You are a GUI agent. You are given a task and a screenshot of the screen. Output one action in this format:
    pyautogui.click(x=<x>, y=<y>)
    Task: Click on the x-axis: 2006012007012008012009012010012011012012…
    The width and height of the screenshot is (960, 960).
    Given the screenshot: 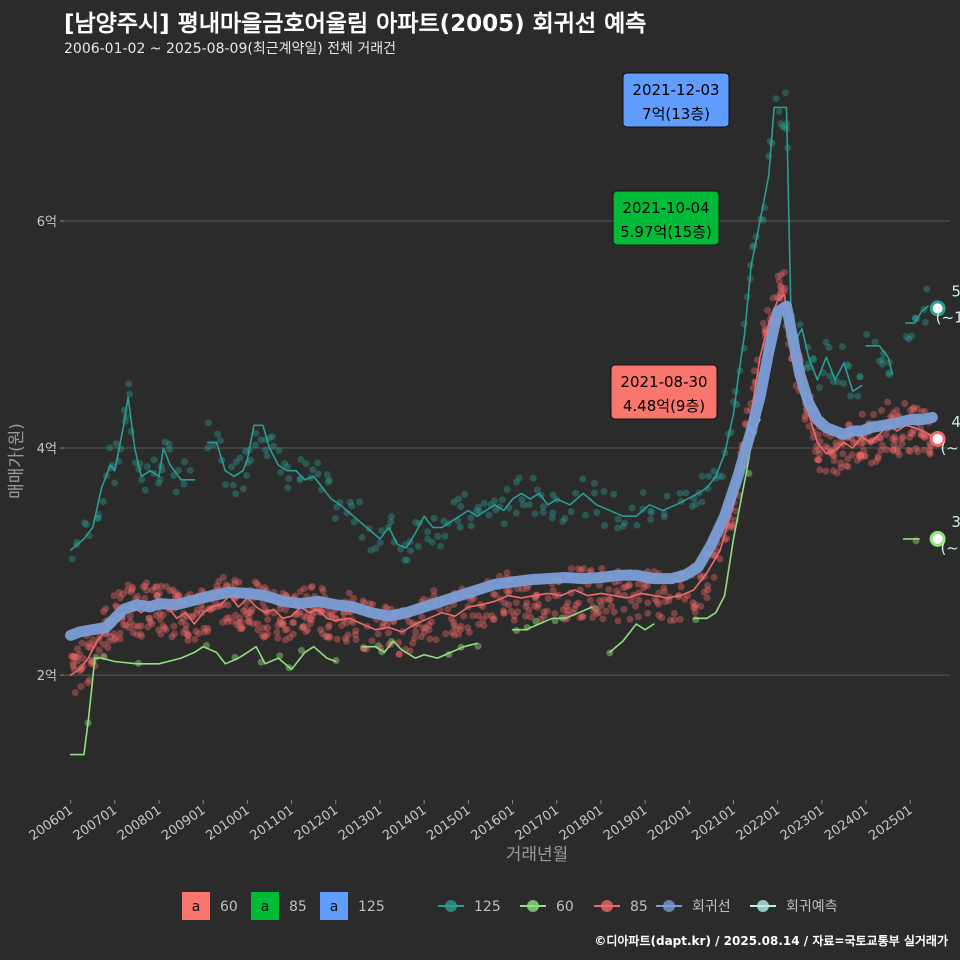 What is the action you would take?
    pyautogui.click(x=471, y=822)
    